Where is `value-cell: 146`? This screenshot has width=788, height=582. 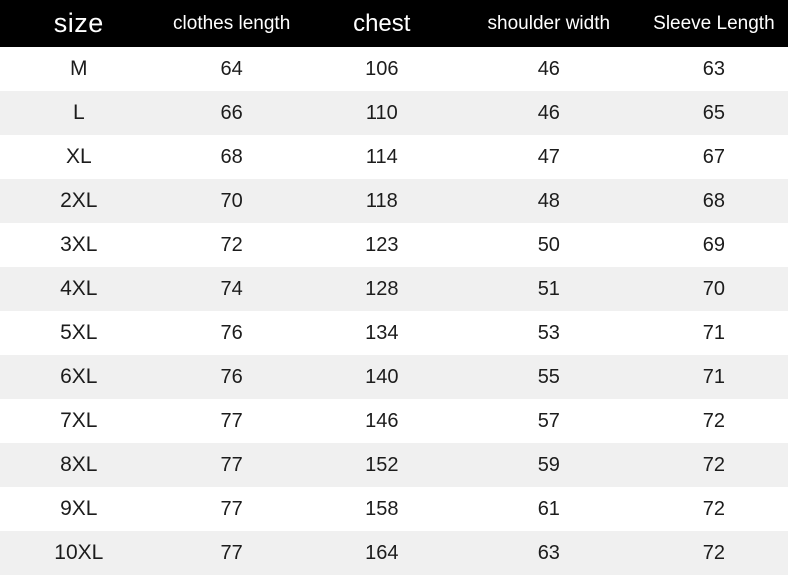
value-cell: 146 is located at coordinates (382, 420).